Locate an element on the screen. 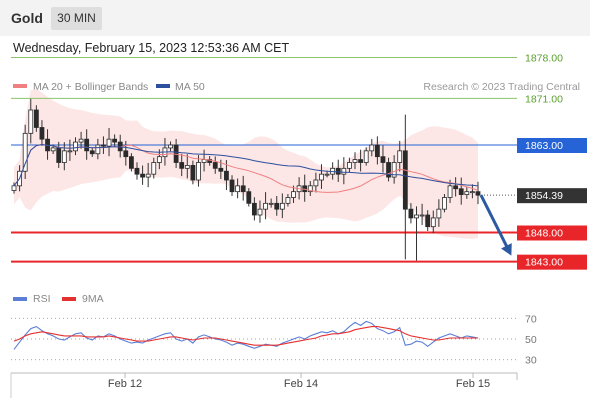 This screenshot has width=590, height=400. level-tag-text: 1863.00 is located at coordinates (544, 146).